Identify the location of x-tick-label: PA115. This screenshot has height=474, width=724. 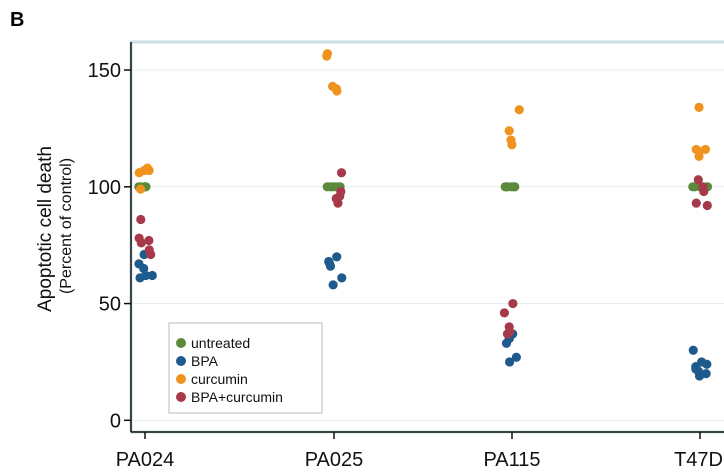
(511, 460).